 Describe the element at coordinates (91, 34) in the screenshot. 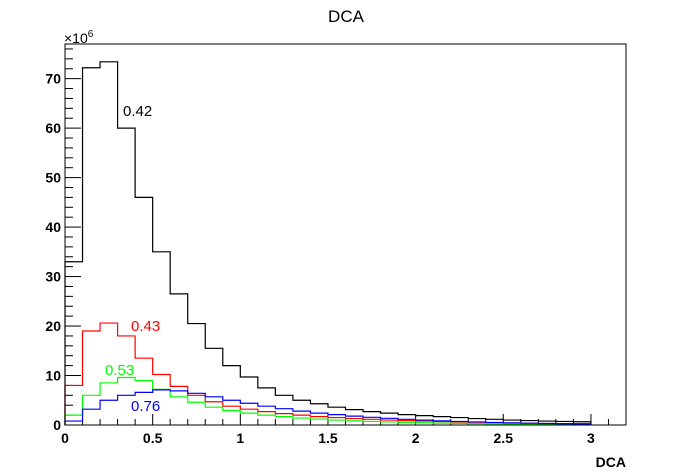

I see `y-axis-exponent-power: 6` at that location.